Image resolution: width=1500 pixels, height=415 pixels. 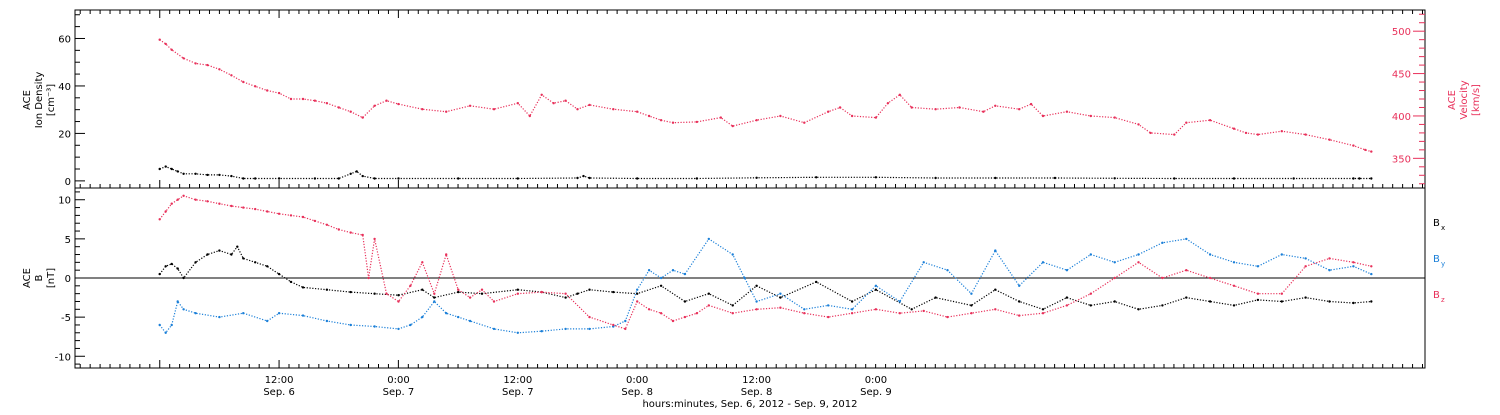 I want to click on top-left-tick-label: 60, so click(x=64, y=39).